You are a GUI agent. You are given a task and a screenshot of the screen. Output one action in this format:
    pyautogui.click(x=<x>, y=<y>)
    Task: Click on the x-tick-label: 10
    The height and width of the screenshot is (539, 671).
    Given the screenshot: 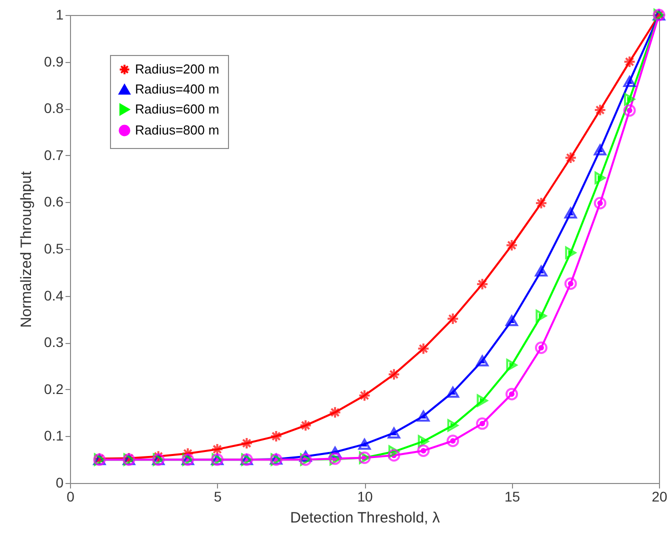 What is the action you would take?
    pyautogui.click(x=365, y=496)
    